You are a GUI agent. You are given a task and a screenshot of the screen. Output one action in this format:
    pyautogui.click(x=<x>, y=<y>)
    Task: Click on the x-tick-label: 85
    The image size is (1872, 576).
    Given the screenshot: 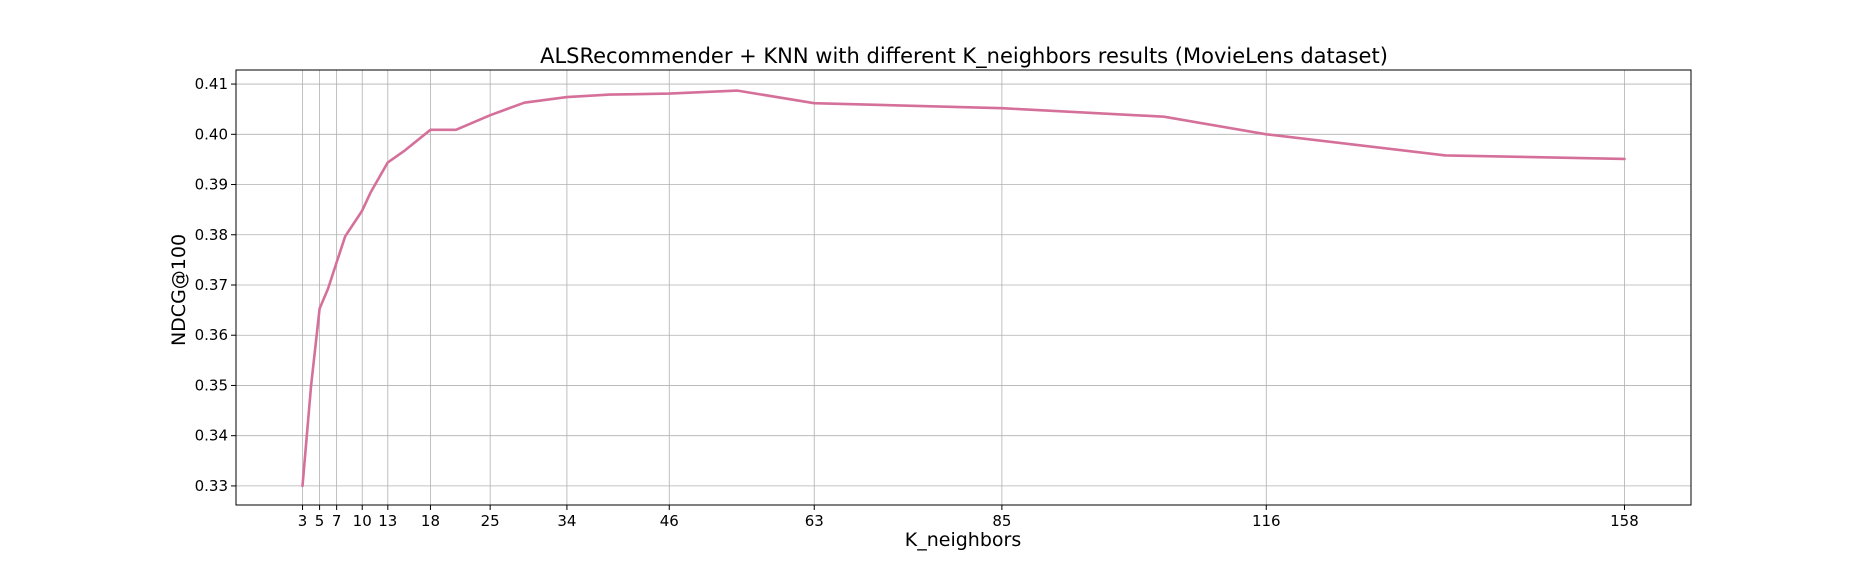 What is the action you would take?
    pyautogui.click(x=1001, y=521)
    